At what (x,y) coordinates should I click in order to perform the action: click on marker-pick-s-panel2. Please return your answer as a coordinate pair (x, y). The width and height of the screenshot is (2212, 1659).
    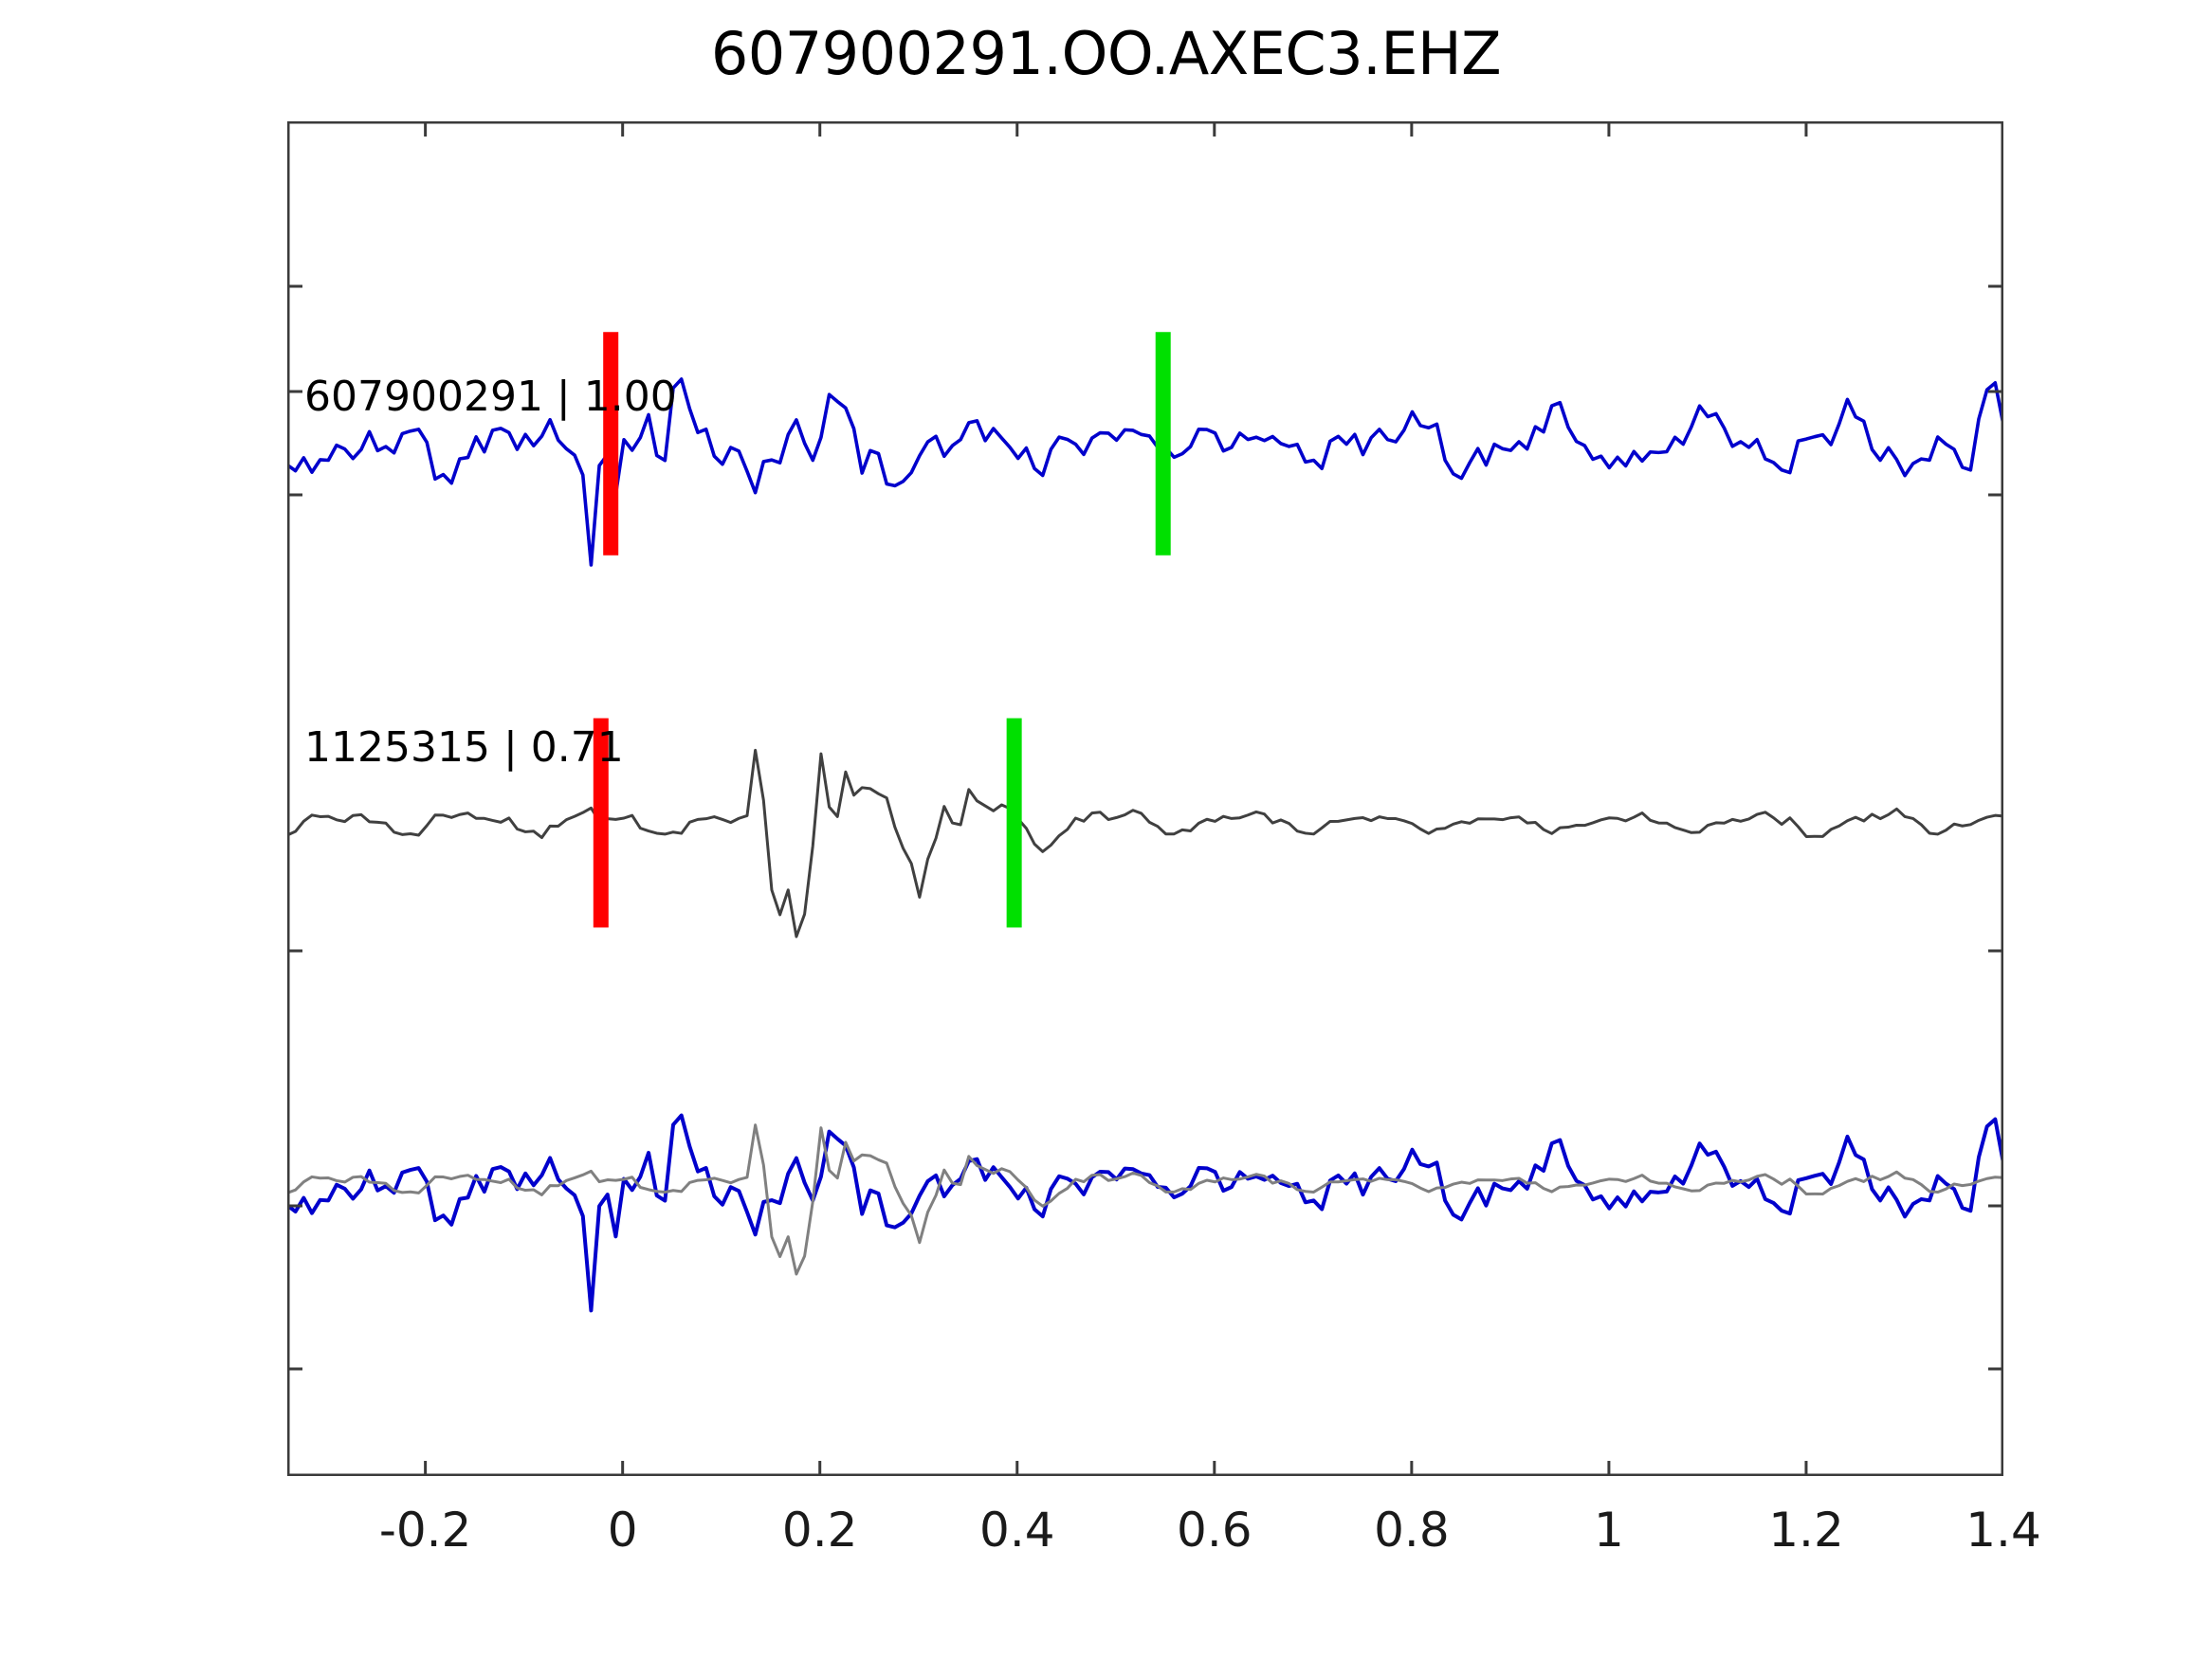
    Looking at the image, I should click on (1014, 823).